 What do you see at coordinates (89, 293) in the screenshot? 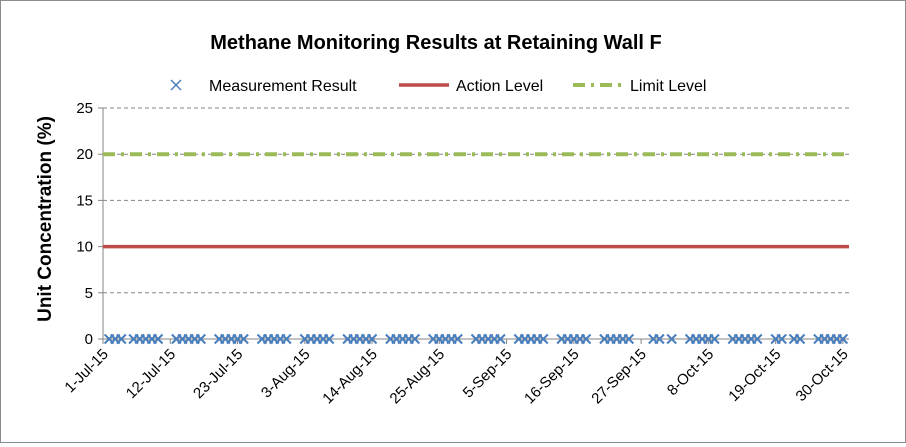
I see `y-tick-label: 5` at bounding box center [89, 293].